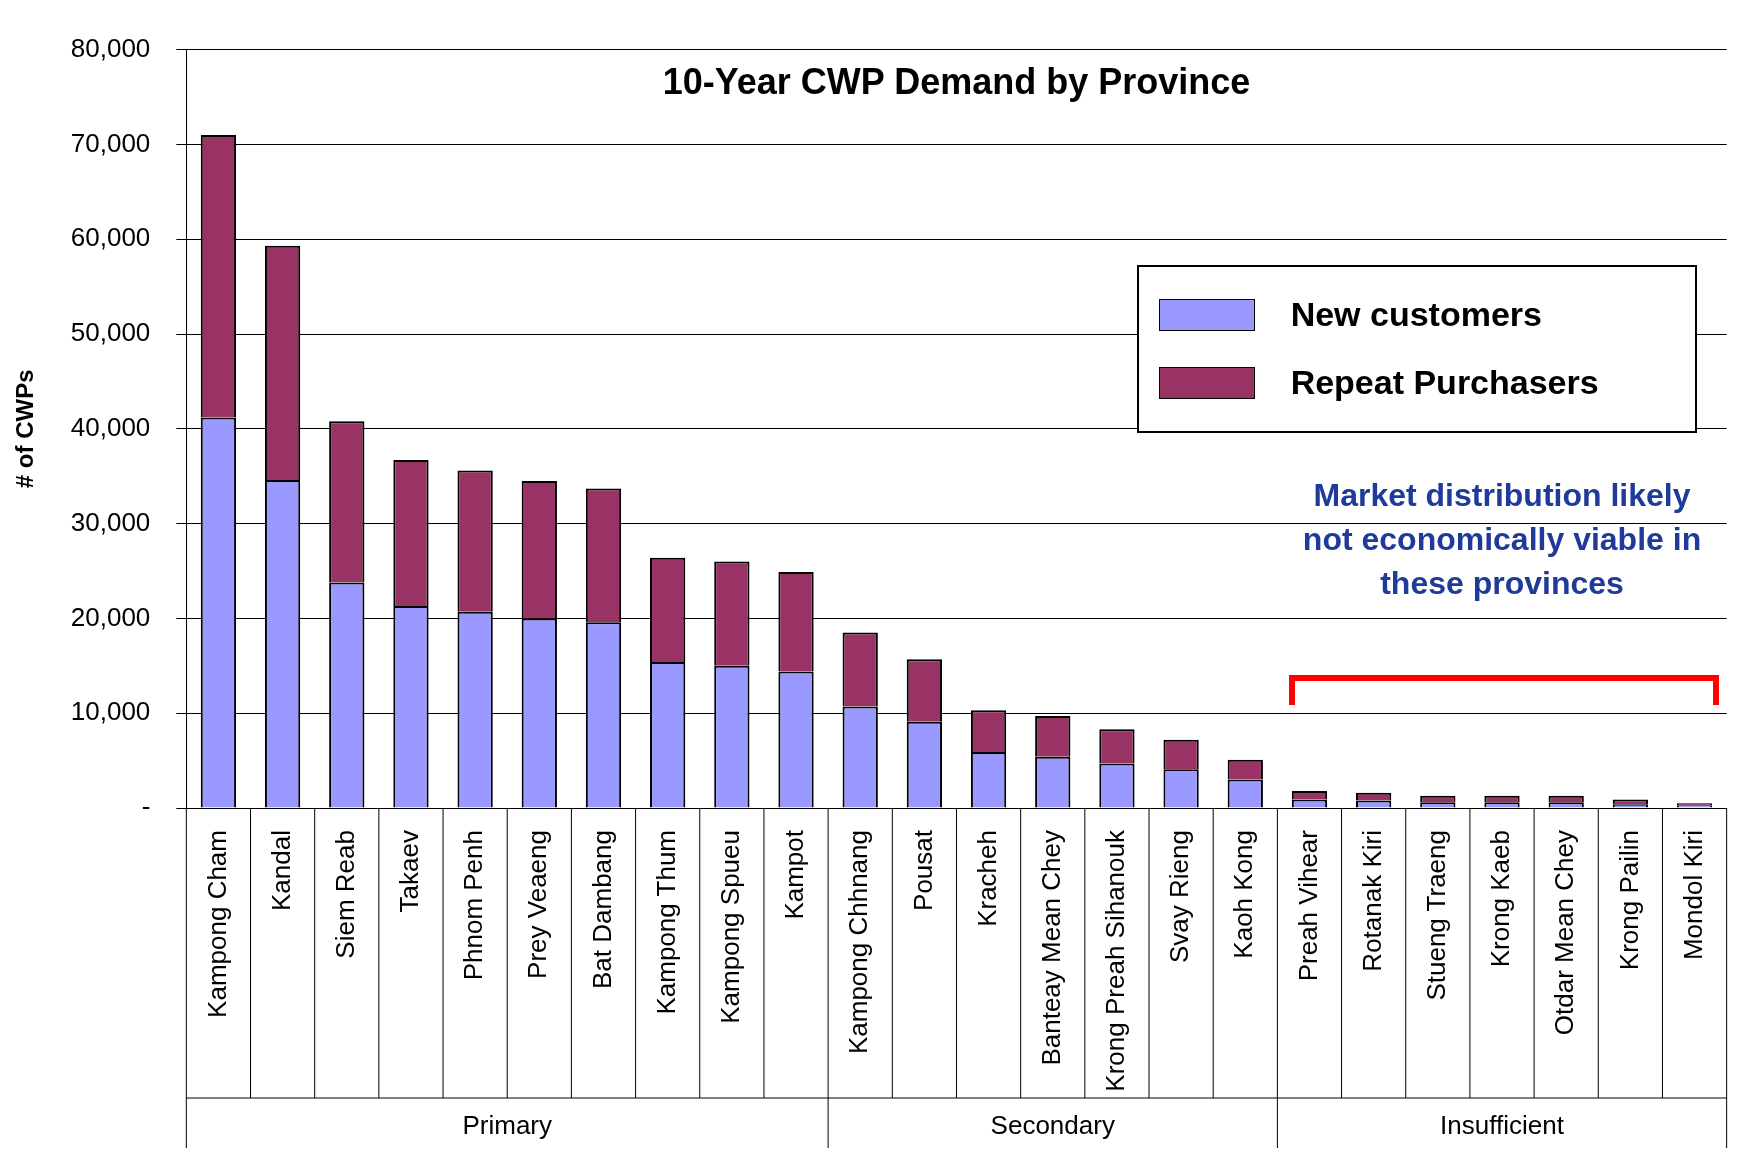 The width and height of the screenshot is (1759, 1160). Describe the element at coordinates (110, 426) in the screenshot. I see `y-tick-label: 40,000` at that location.